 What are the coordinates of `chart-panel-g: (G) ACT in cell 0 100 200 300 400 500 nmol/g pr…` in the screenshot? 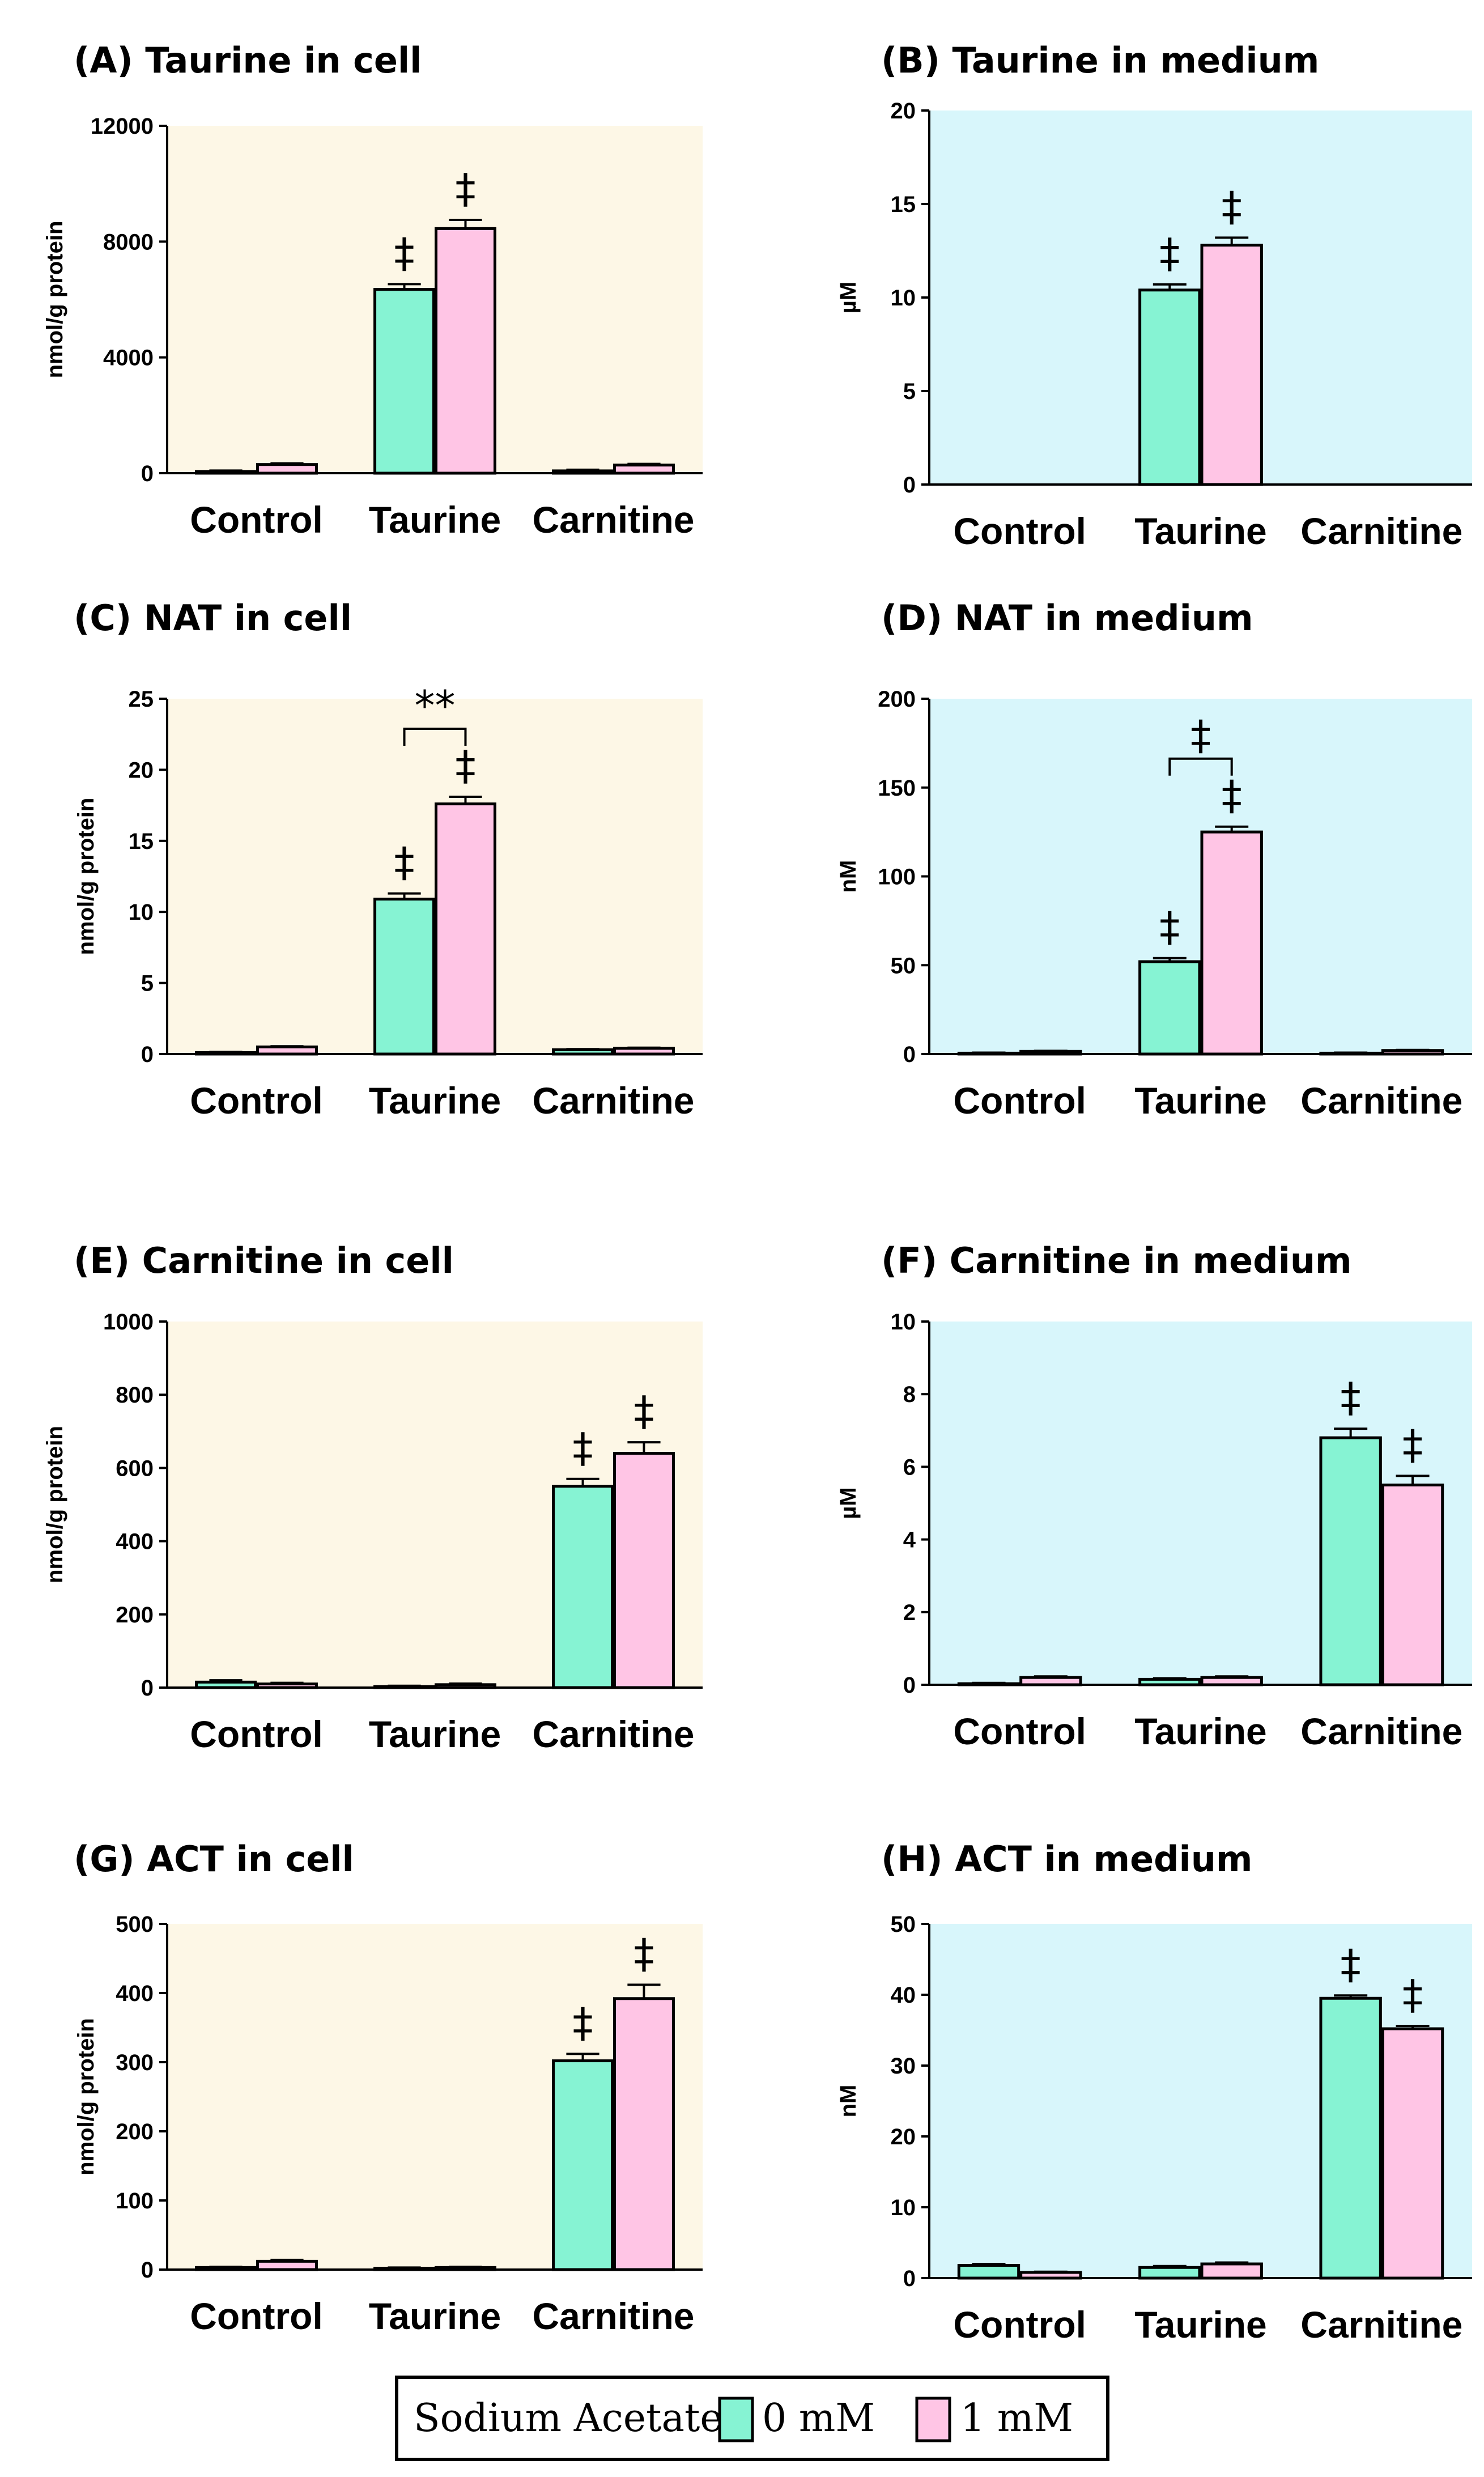 It's located at (388, 2087).